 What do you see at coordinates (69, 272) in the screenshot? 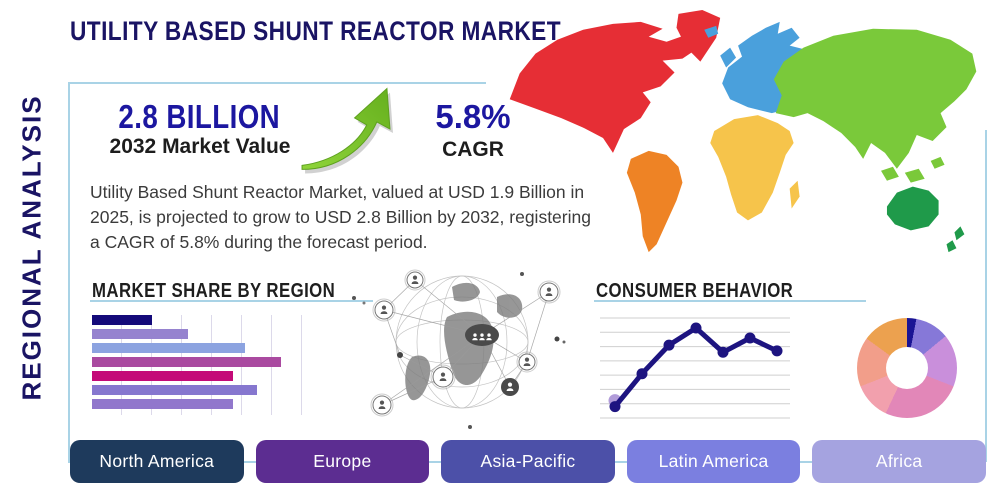
I see `frame-border-left` at bounding box center [69, 272].